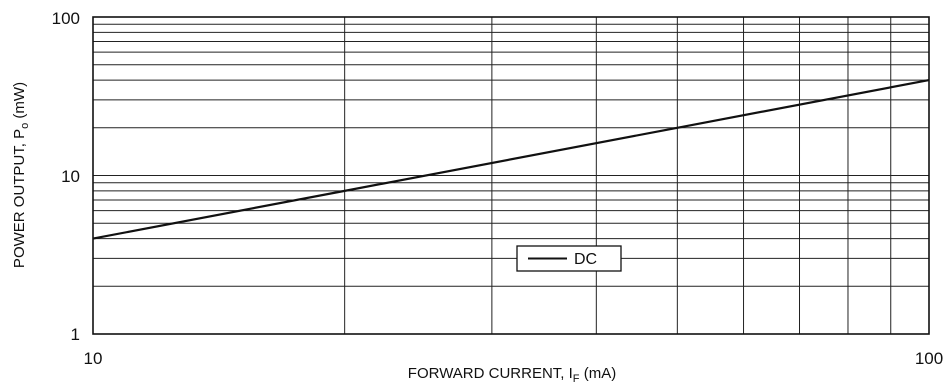 Image resolution: width=948 pixels, height=387 pixels. What do you see at coordinates (514, 358) in the screenshot?
I see `x-tick-labels: 10 100` at bounding box center [514, 358].